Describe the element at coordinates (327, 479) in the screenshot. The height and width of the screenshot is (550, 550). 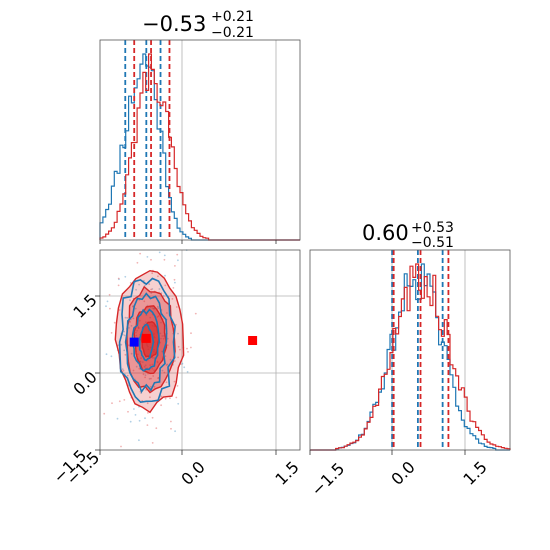
I see `x-tick-label: −1.5` at that location.